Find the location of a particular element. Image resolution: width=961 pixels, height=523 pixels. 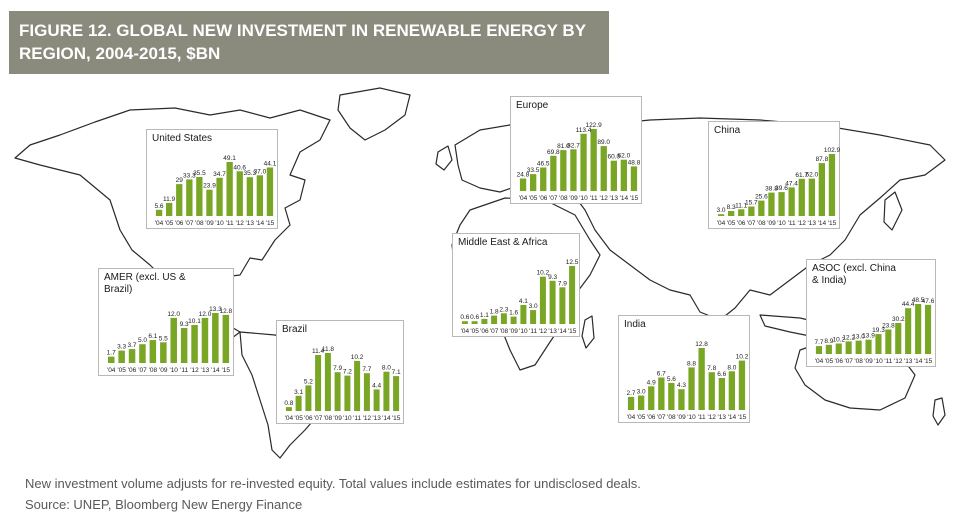

data-label-amer-0: 1.7 is located at coordinates (111, 353).